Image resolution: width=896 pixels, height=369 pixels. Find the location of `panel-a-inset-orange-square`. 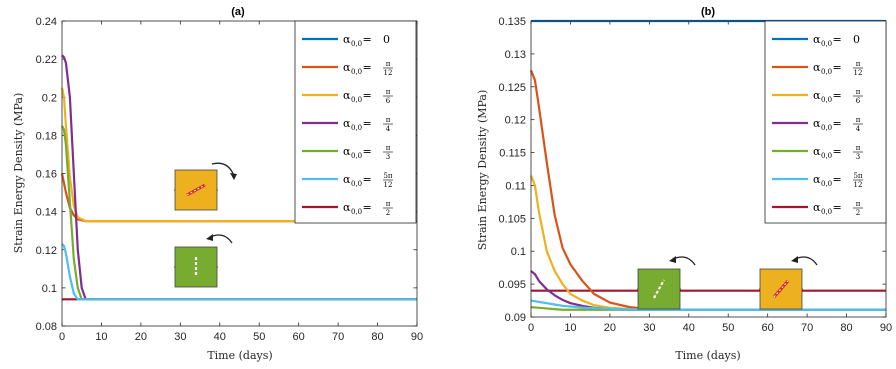

panel-a-inset-orange-square is located at coordinates (205, 186).